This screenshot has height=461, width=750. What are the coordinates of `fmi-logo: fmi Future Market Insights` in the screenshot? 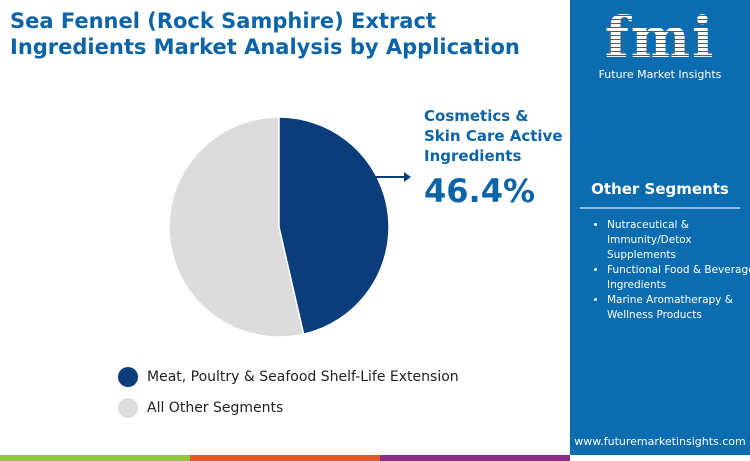 It's located at (660, 44).